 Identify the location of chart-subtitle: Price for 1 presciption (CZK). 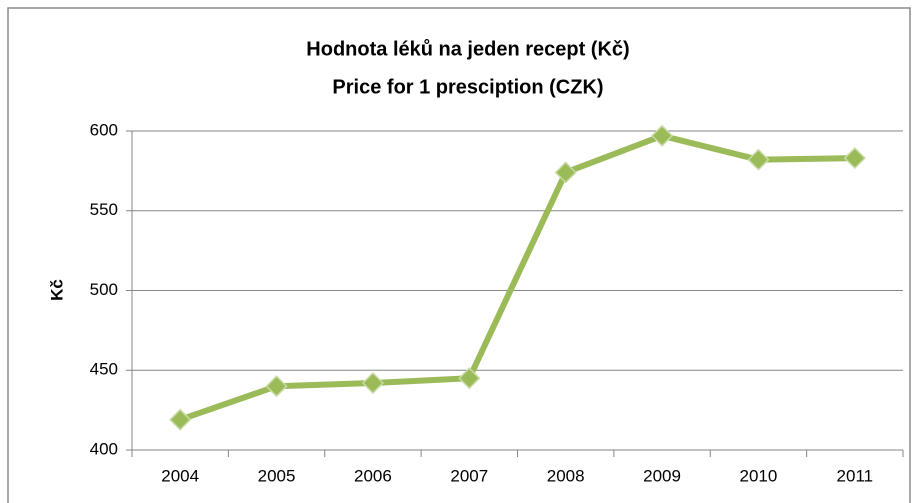
(467, 87).